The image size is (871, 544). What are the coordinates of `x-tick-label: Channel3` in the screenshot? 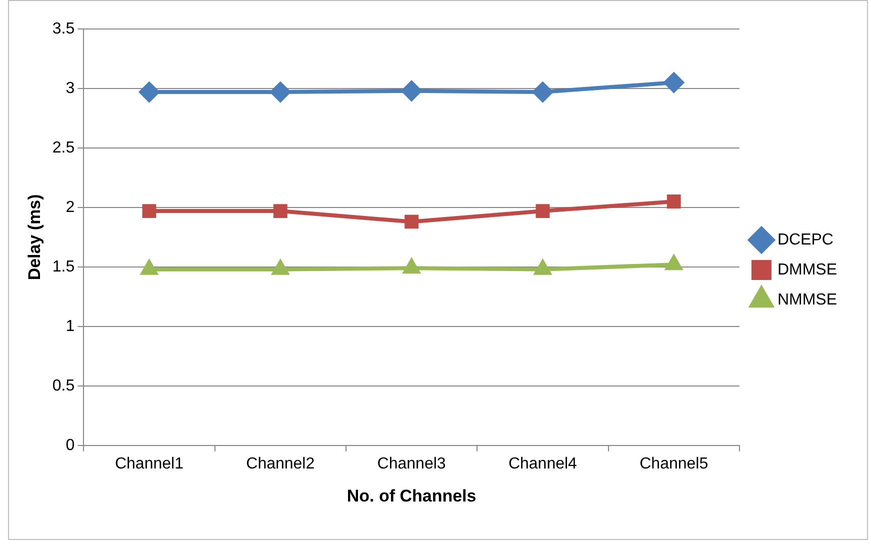 It's located at (411, 463).